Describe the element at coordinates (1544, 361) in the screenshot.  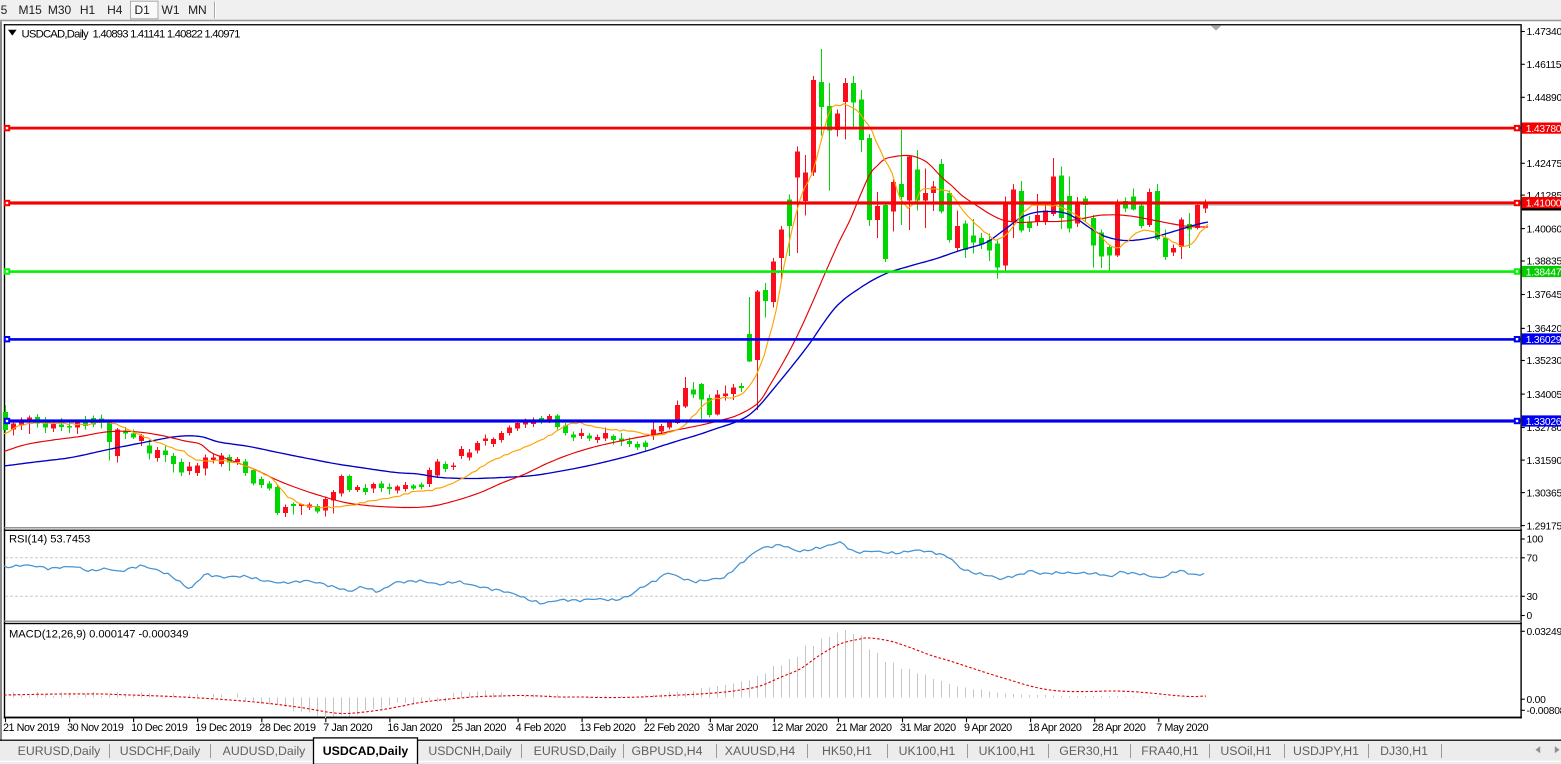
I see `svg-text: 1.35230` at that location.